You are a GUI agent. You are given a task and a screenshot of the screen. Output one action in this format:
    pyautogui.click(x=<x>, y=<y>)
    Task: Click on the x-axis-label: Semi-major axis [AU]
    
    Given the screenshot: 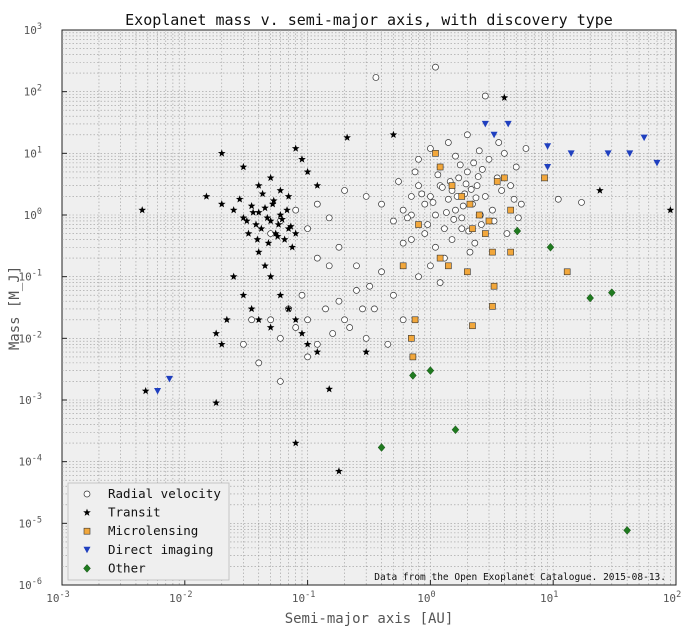 What is the action you would take?
    pyautogui.click(x=369, y=619)
    